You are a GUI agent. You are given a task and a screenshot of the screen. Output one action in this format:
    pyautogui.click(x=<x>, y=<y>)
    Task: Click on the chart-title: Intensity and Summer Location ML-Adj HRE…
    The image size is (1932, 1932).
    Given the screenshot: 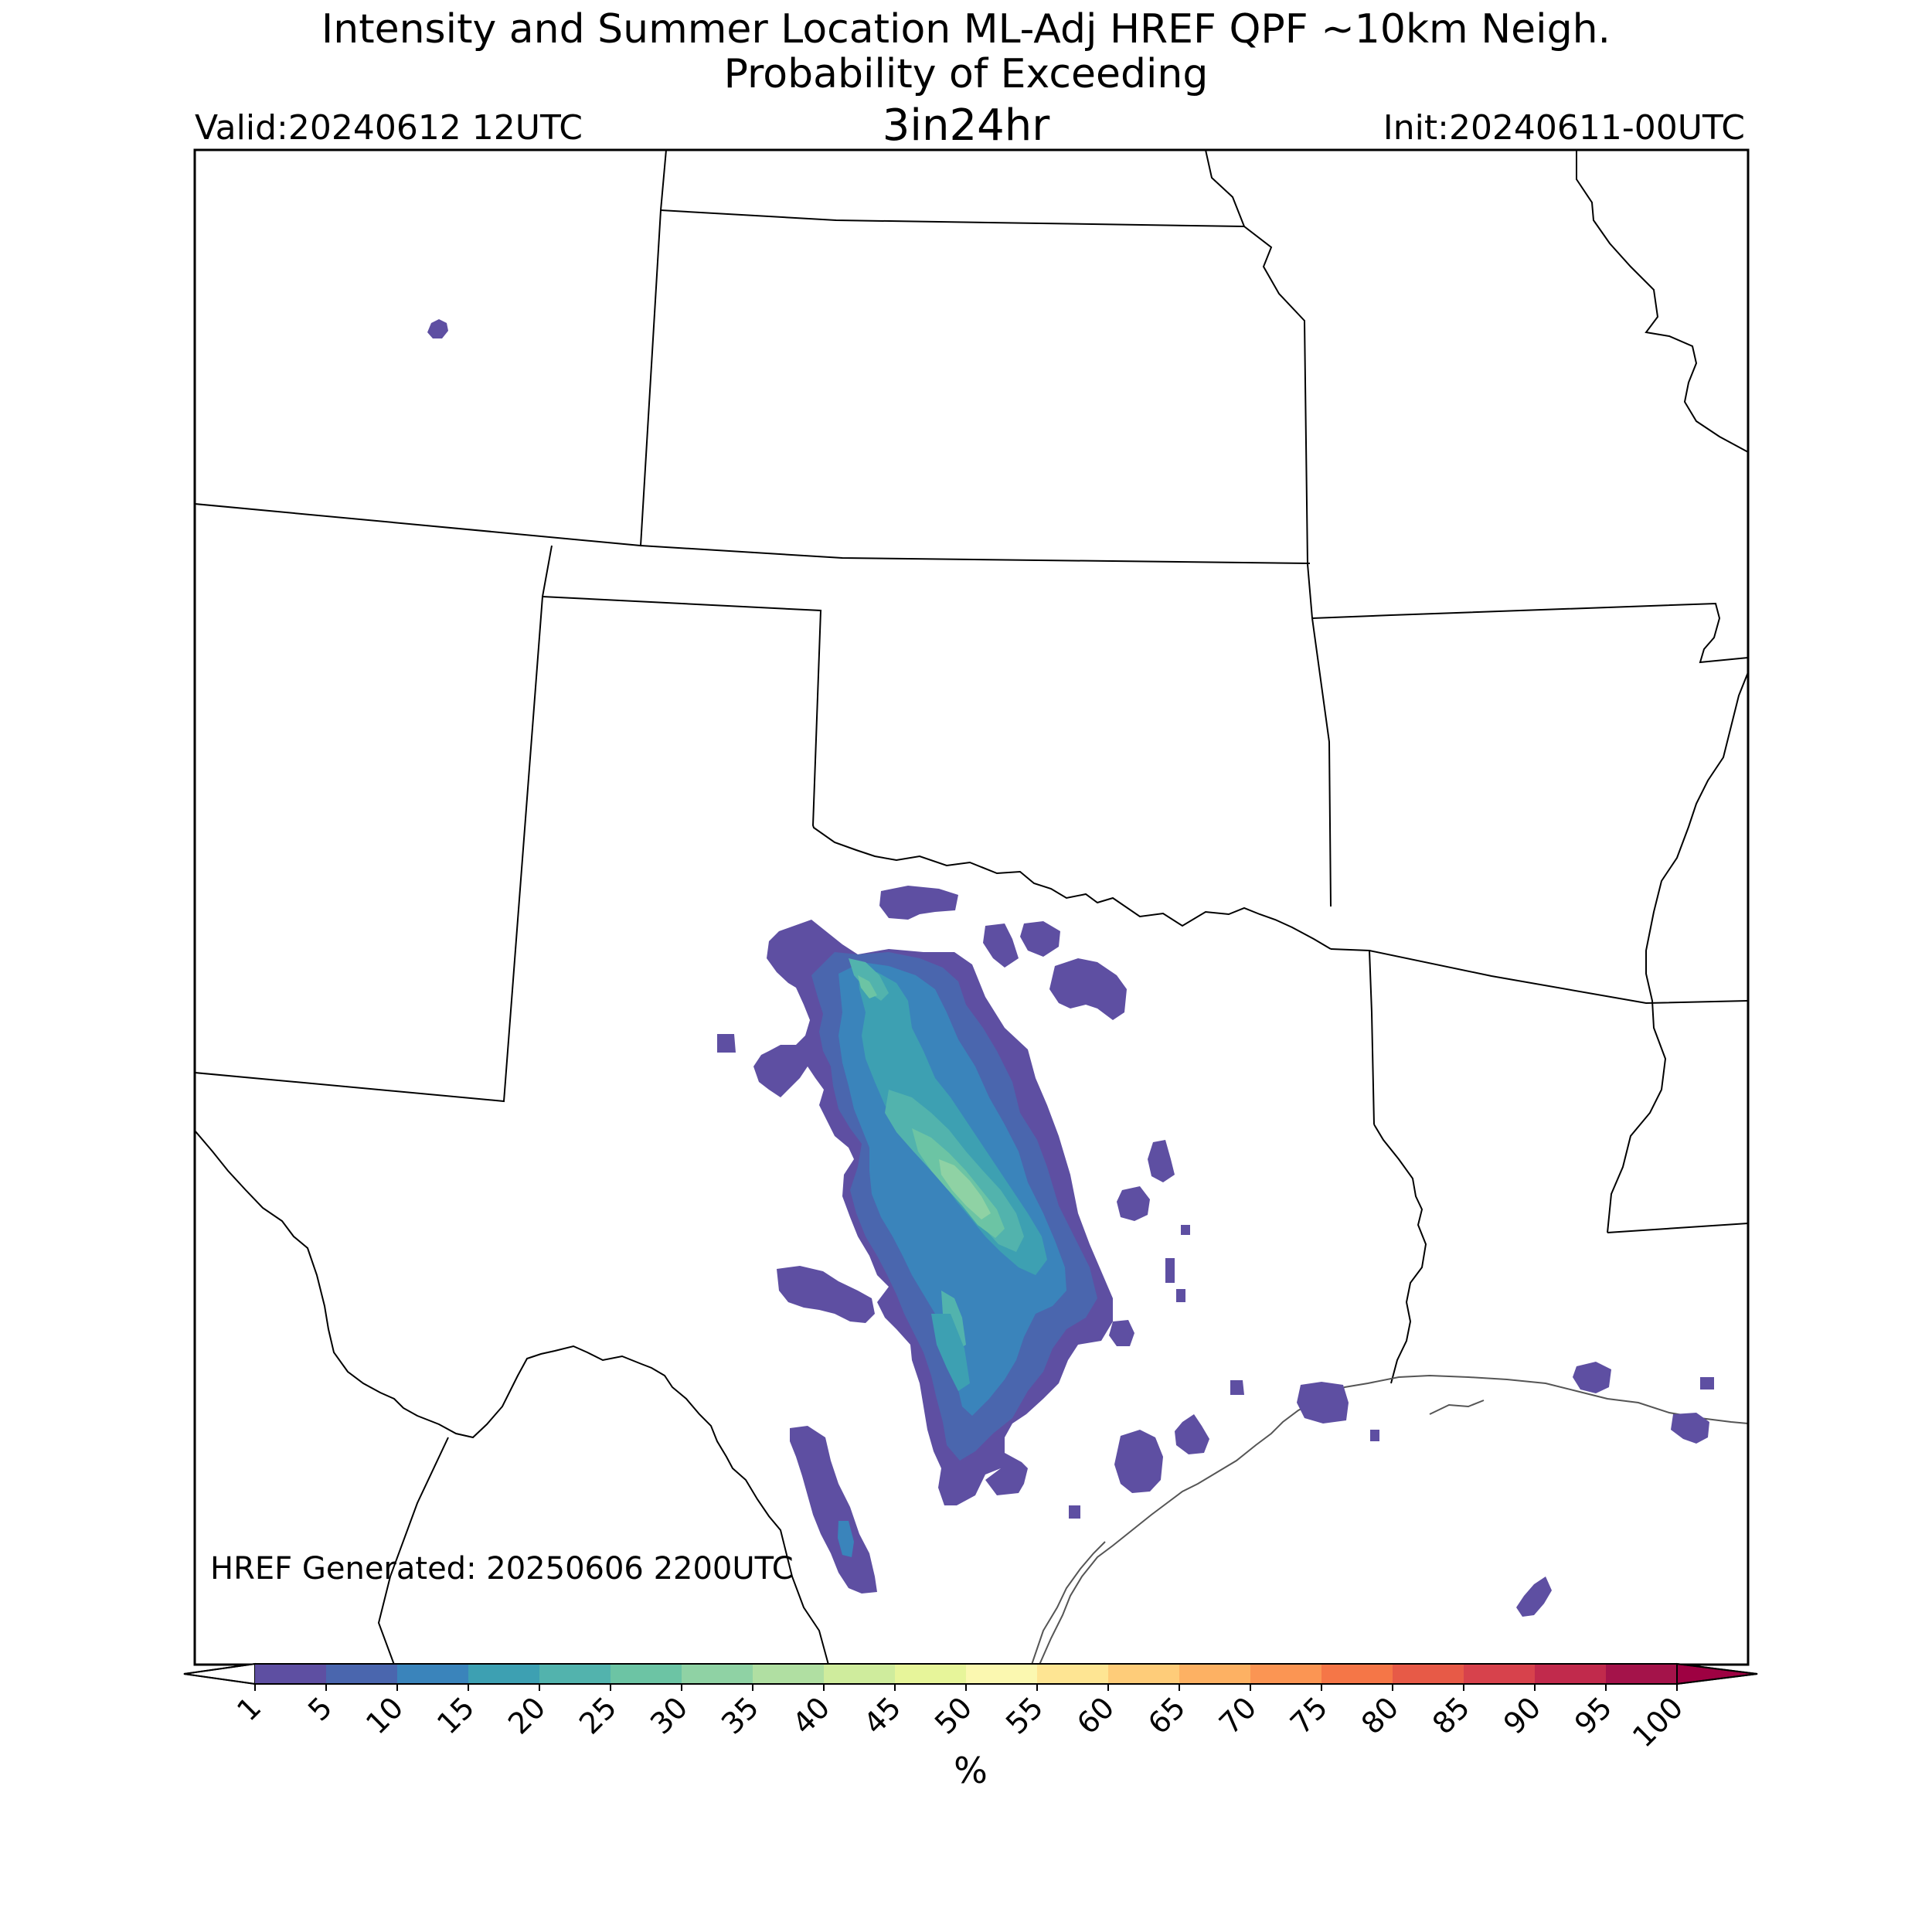 What is the action you would take?
    pyautogui.click(x=966, y=29)
    